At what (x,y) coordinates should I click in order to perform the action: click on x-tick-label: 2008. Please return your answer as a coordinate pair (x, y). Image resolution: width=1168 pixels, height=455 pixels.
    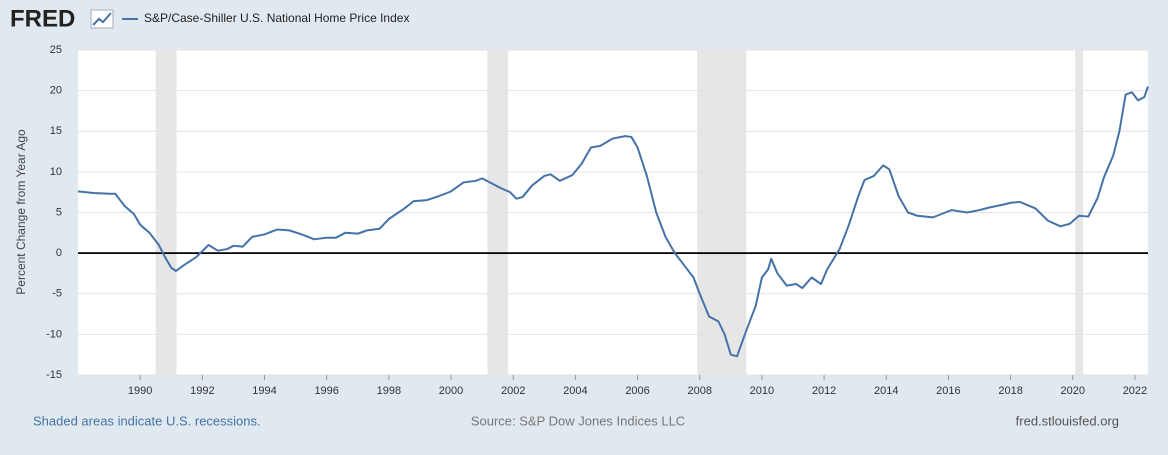
    Looking at the image, I should click on (699, 391).